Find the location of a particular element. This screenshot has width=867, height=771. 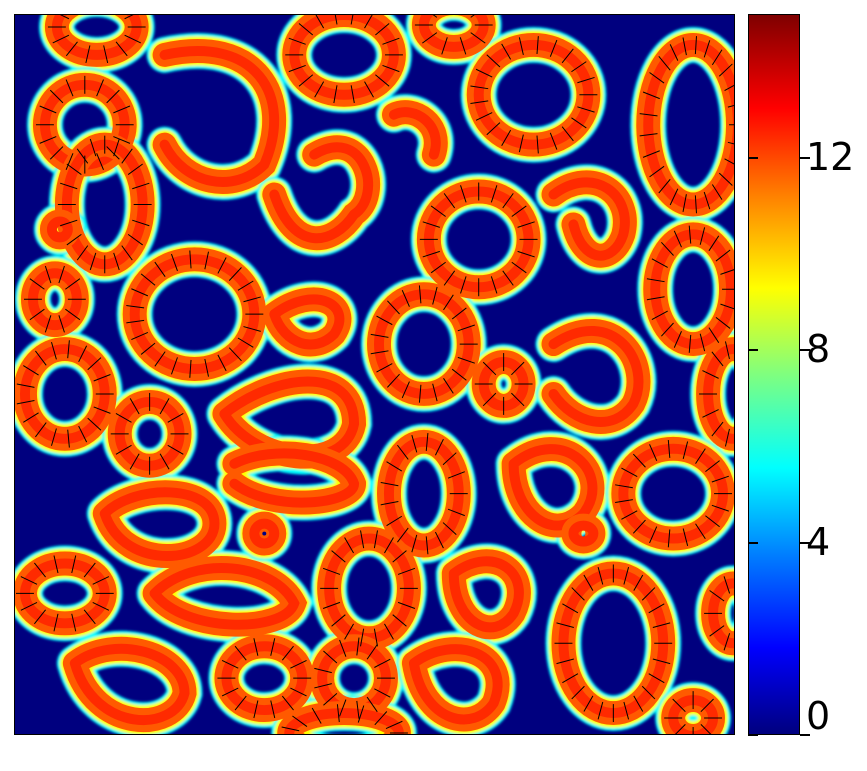

colorbar-tick-label: 0 is located at coordinates (818, 716).